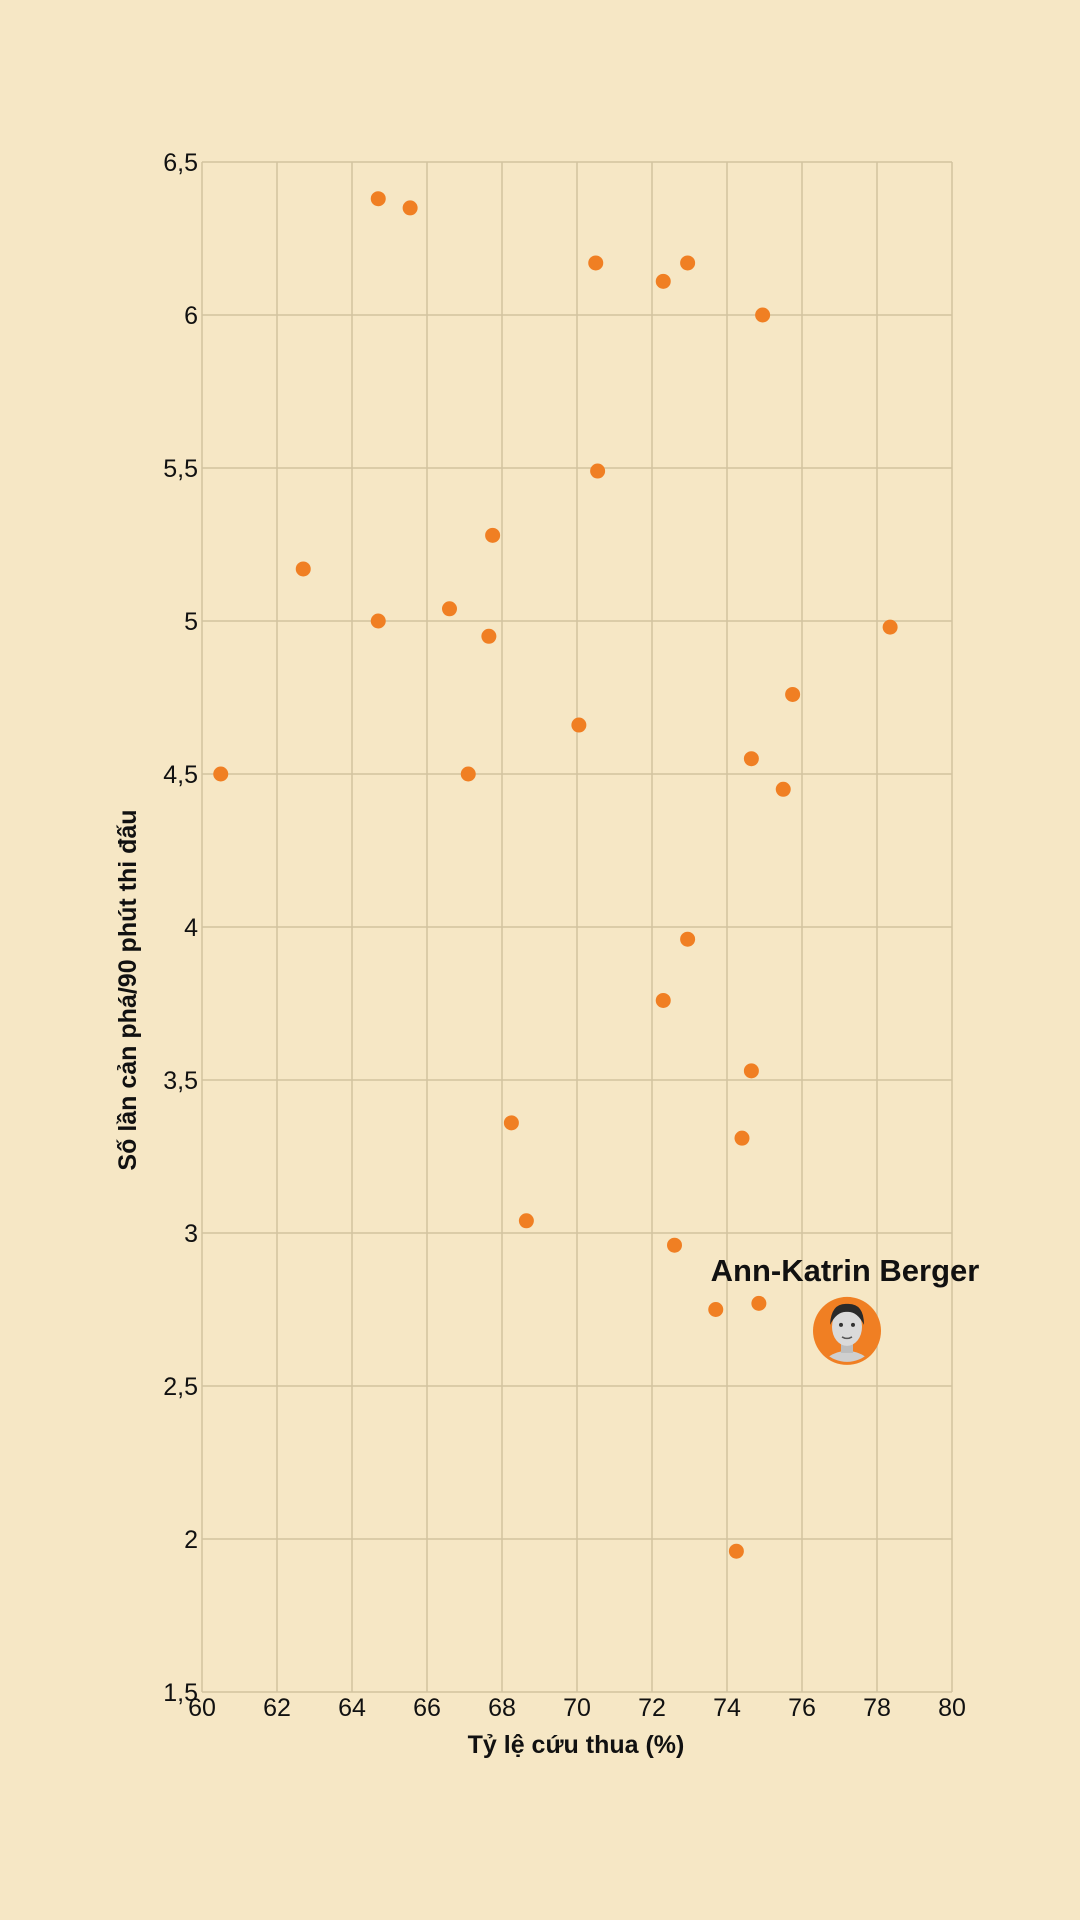  I want to click on x-tick-label: 70, so click(577, 1708).